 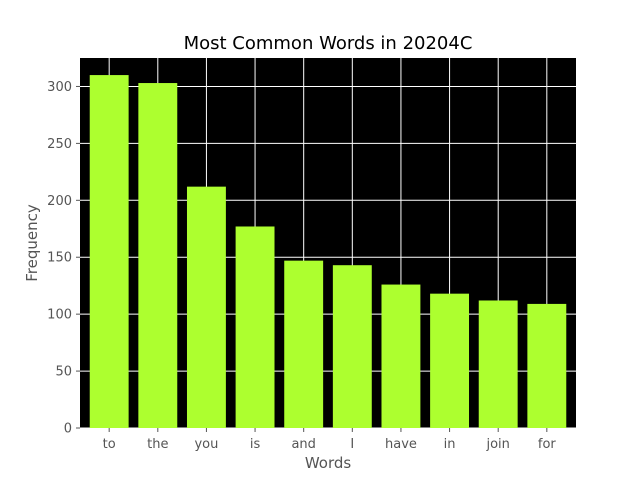 I want to click on bar-is, so click(x=255, y=327).